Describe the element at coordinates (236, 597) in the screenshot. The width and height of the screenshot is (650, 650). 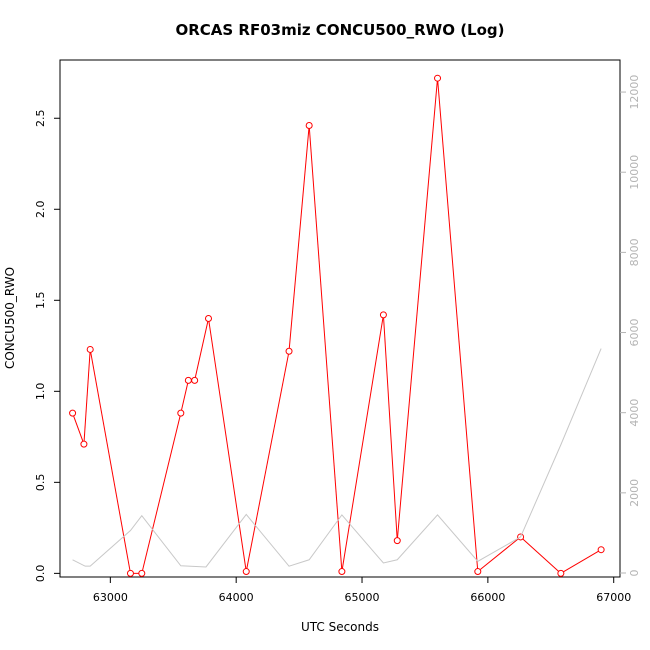
I see `x-tick-label: 64000` at that location.